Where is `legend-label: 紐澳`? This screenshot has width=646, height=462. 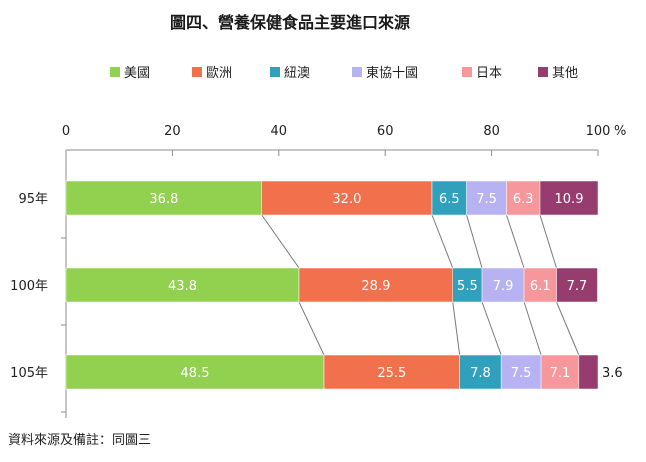
legend-label: 紐澳 is located at coordinates (297, 73).